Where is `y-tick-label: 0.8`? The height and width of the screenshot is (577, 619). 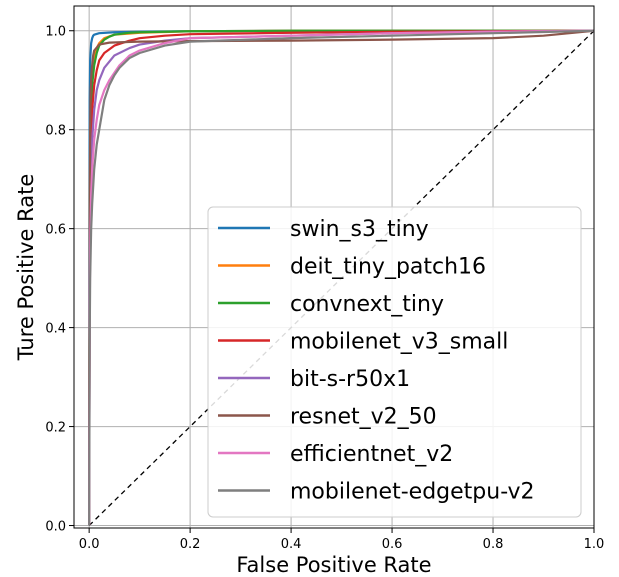 y-tick-label: 0.8 is located at coordinates (55, 131).